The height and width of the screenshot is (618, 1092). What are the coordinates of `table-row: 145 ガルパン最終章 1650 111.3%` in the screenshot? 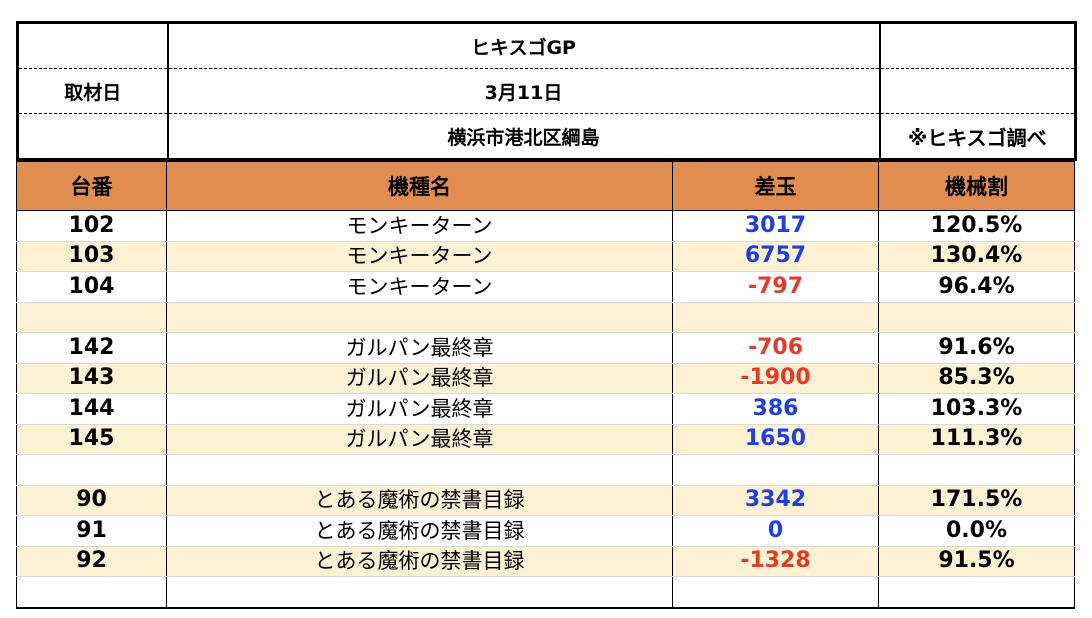 It's located at (545, 439).